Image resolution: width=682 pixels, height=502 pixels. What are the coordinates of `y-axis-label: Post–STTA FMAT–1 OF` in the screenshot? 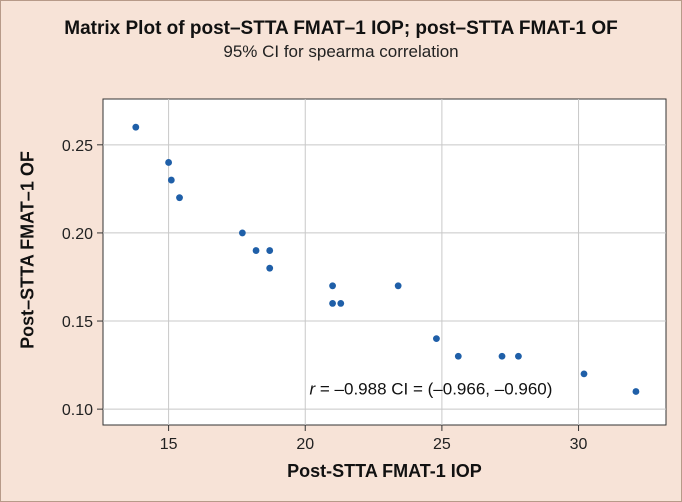 It's located at (27, 250).